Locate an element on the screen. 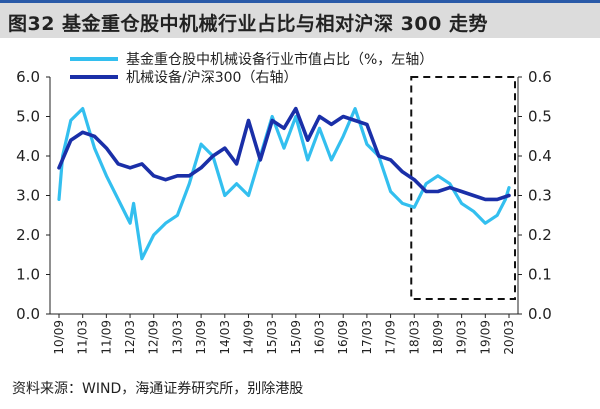 This screenshot has width=600, height=409. legend-label-fund-share: 基金重仓股中机械设备行业市值占比（%，左轴） is located at coordinates (279, 59).